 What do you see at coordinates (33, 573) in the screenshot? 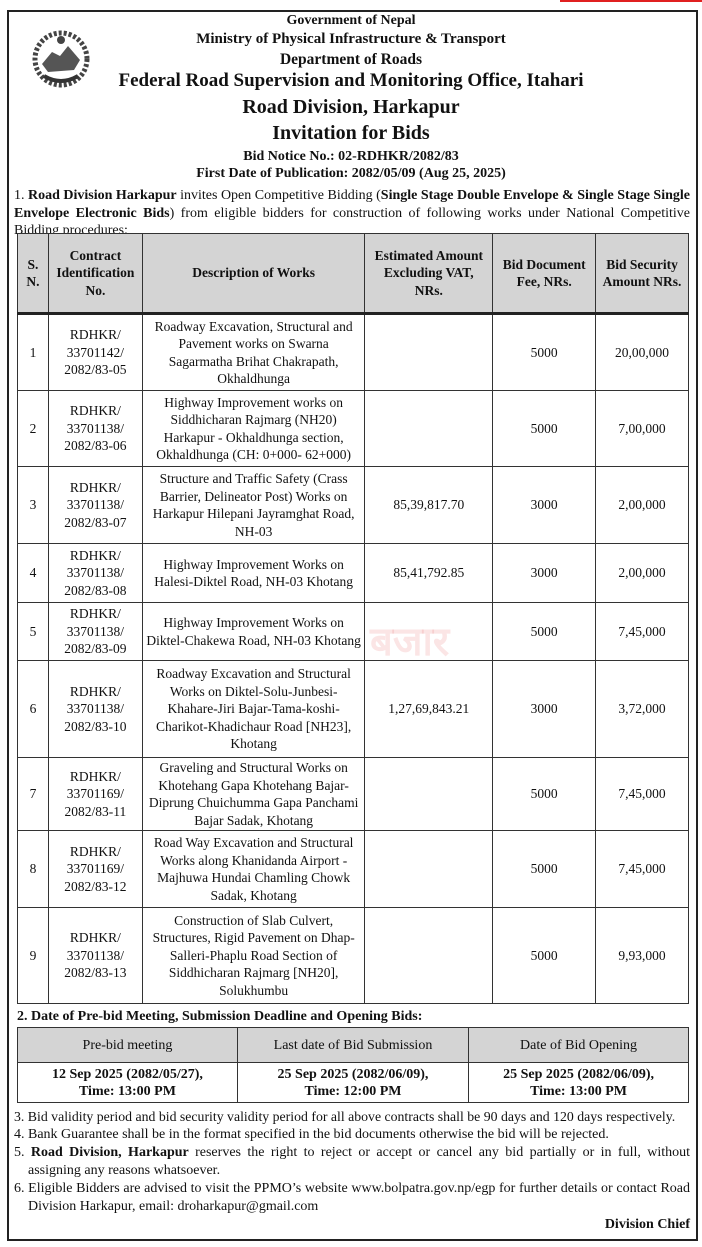
I see `sn-cell: 4` at bounding box center [33, 573].